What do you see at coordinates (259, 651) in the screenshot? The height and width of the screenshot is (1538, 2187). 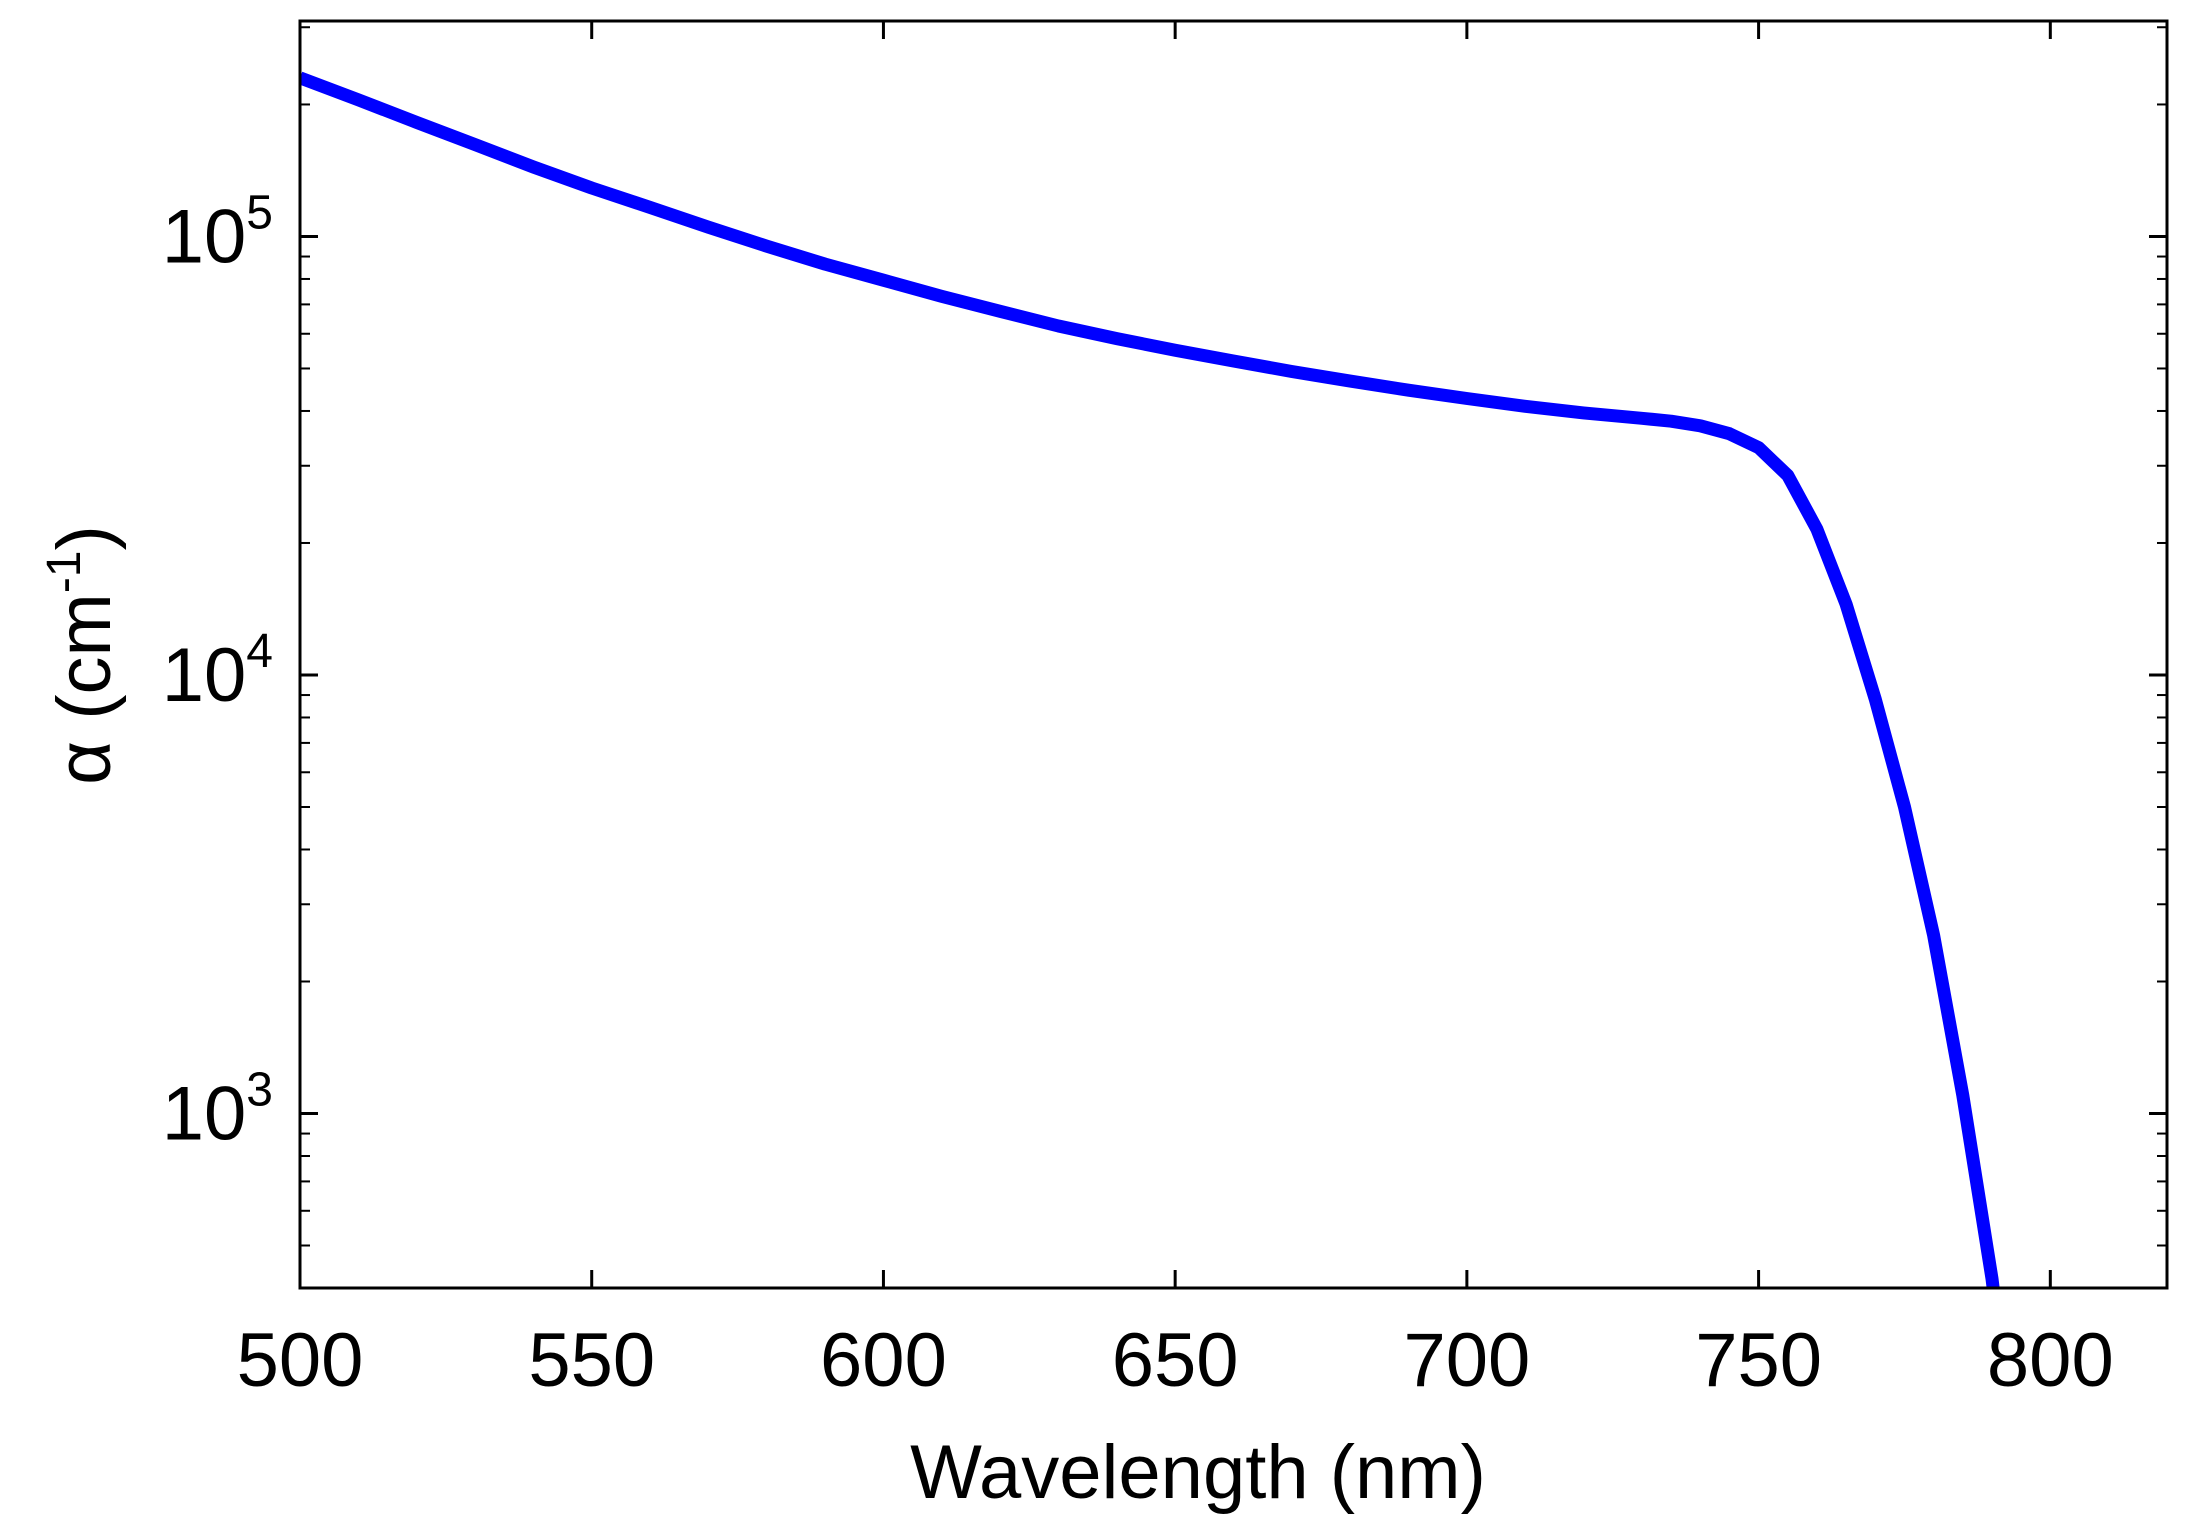 I see `y-tick-label-exponent: 4` at bounding box center [259, 651].